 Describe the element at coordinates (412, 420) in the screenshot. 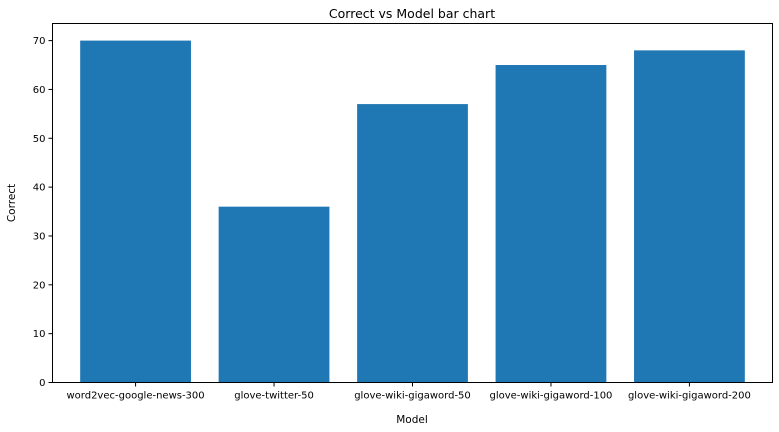

I see `x-axis-label: Model` at that location.